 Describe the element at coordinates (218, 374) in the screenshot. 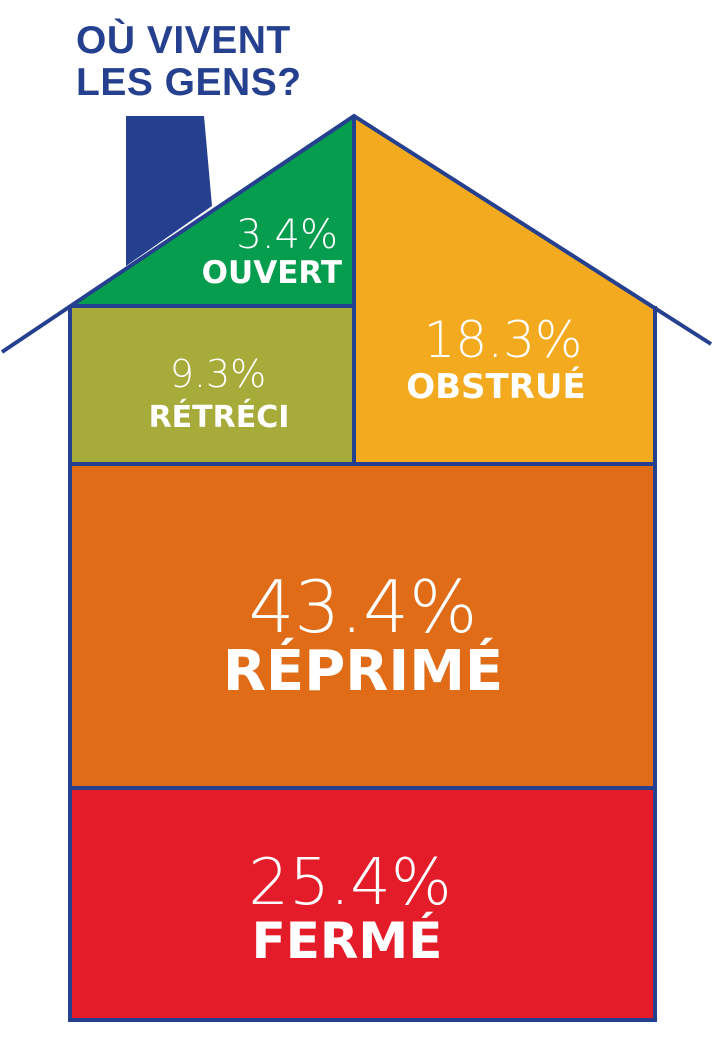

I see `retreci-value: 9.3%` at that location.